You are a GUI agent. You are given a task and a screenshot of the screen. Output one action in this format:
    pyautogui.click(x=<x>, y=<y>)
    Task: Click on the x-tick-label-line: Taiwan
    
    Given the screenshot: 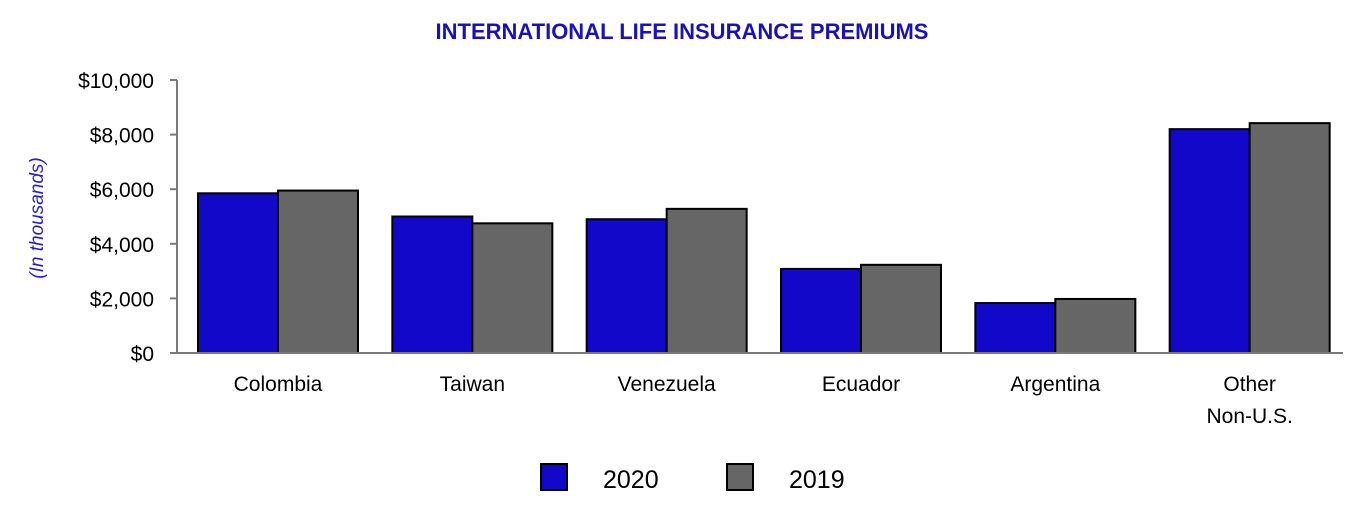 What is the action you would take?
    pyautogui.click(x=472, y=384)
    